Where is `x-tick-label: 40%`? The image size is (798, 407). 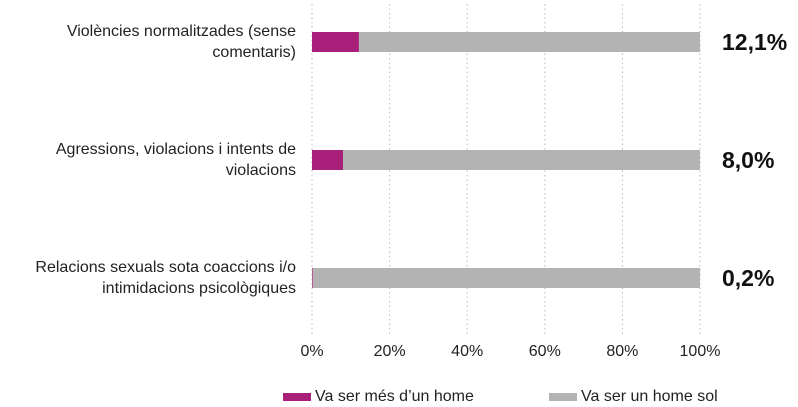
x-tick-label: 40% is located at coordinates (467, 351).